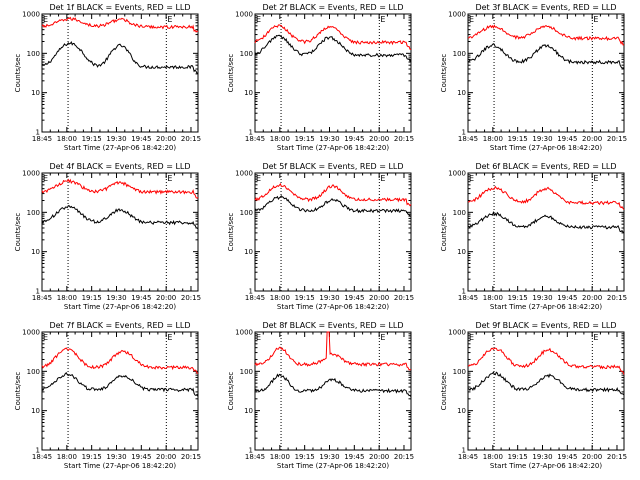 Image resolution: width=640 pixels, height=480 pixels. What do you see at coordinates (332, 166) in the screenshot?
I see `panel-title: Det 5f BLACK = Events, RED = LLD` at bounding box center [332, 166].